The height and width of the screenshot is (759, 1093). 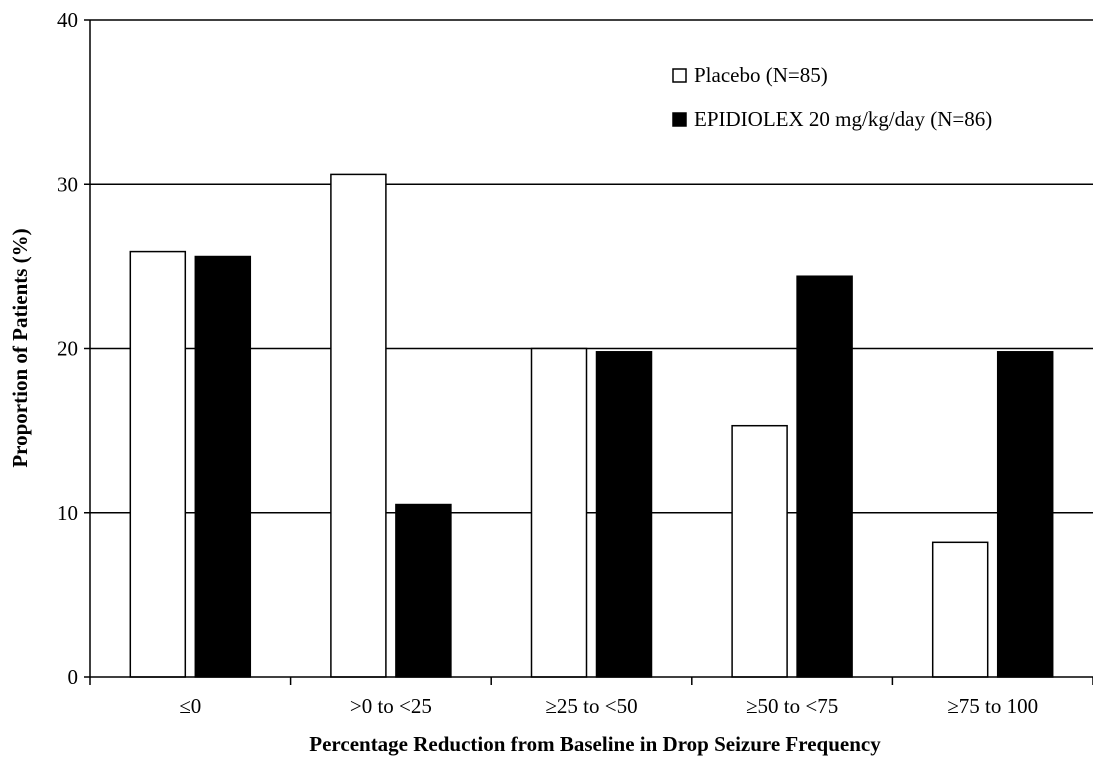 What do you see at coordinates (67, 184) in the screenshot?
I see `y-tick-label: 30` at bounding box center [67, 184].